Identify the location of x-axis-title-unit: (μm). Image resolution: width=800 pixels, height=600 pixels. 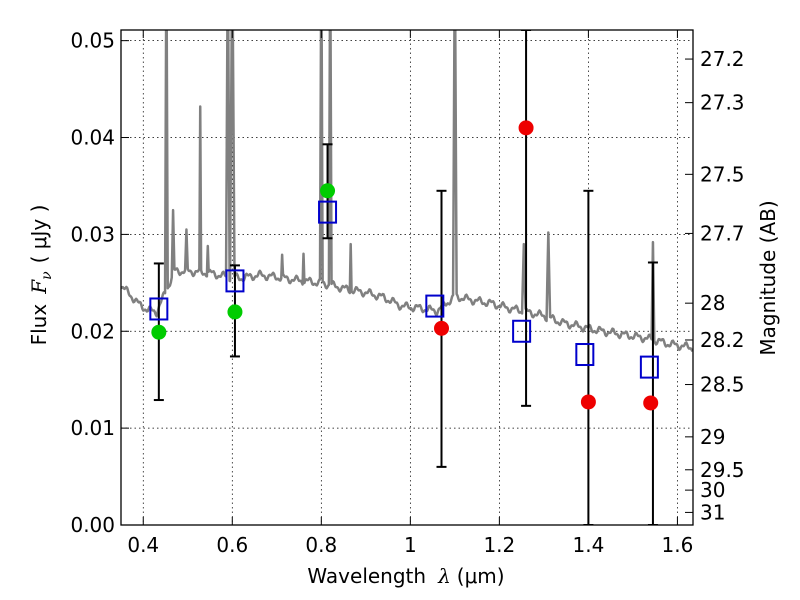
(481, 576).